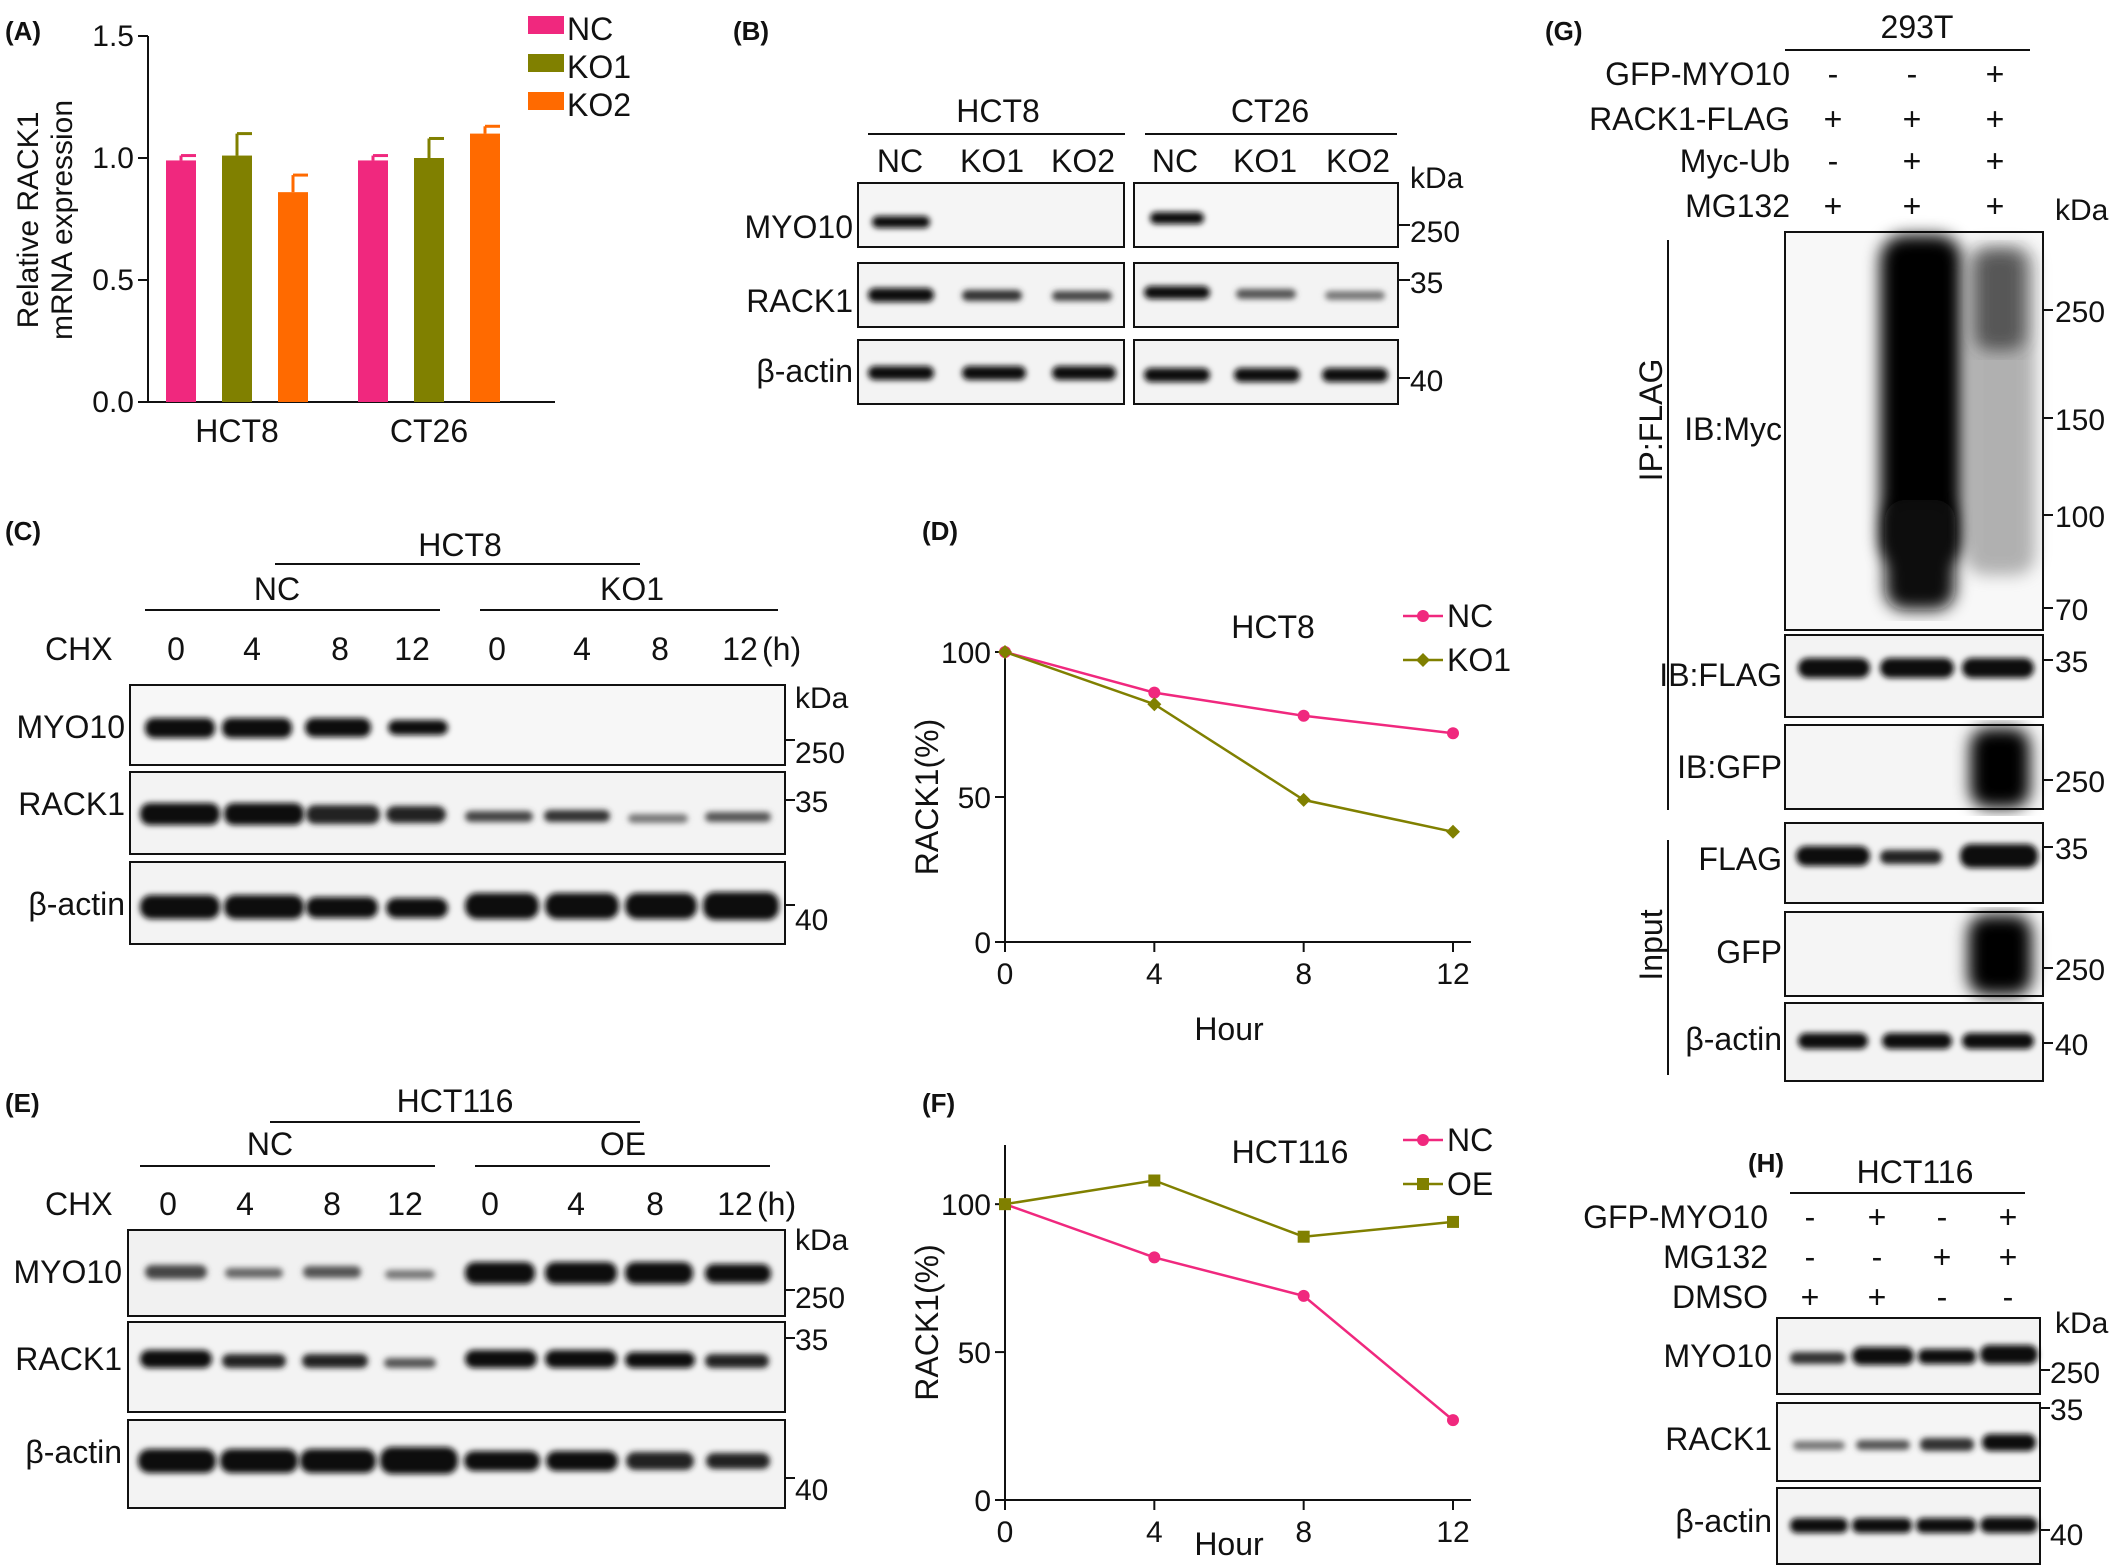 This screenshot has height=1565, width=2128. What do you see at coordinates (1749, 952) in the screenshot?
I see `gfp-label: GFP` at bounding box center [1749, 952].